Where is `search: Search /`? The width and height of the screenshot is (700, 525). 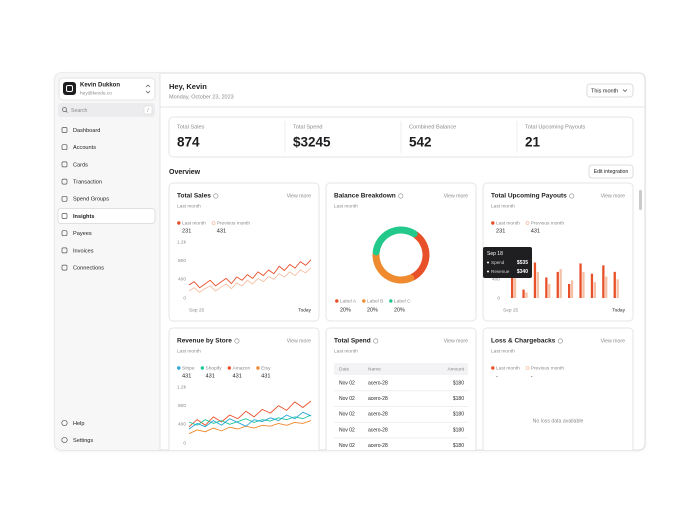
search: Search / is located at coordinates (106, 110).